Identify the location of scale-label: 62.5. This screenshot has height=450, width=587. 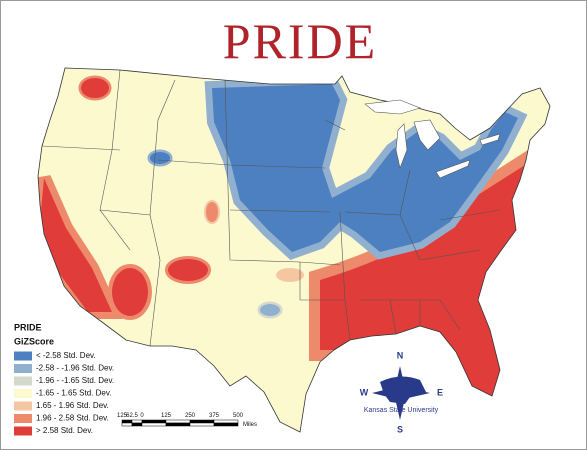
(132, 416).